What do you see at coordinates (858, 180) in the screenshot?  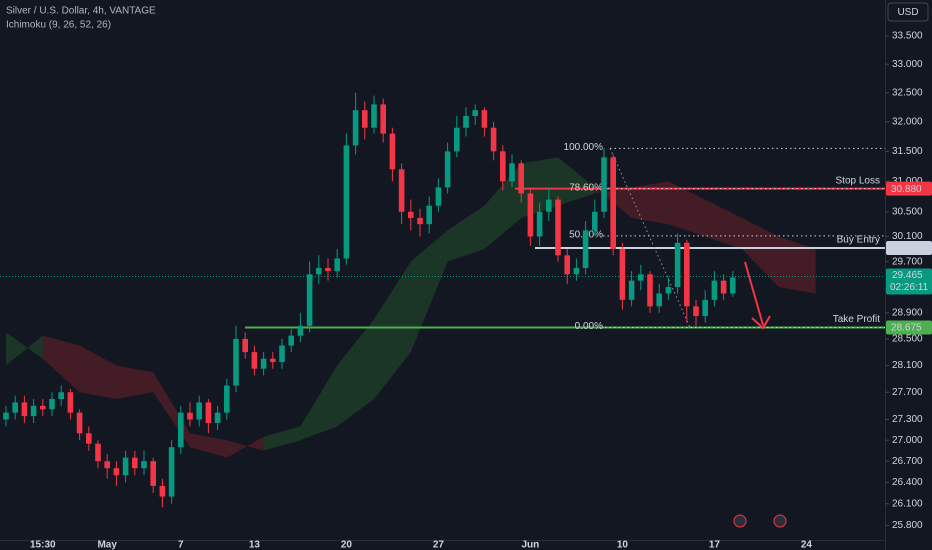 I see `price-line-label: Stop Loss` at bounding box center [858, 180].